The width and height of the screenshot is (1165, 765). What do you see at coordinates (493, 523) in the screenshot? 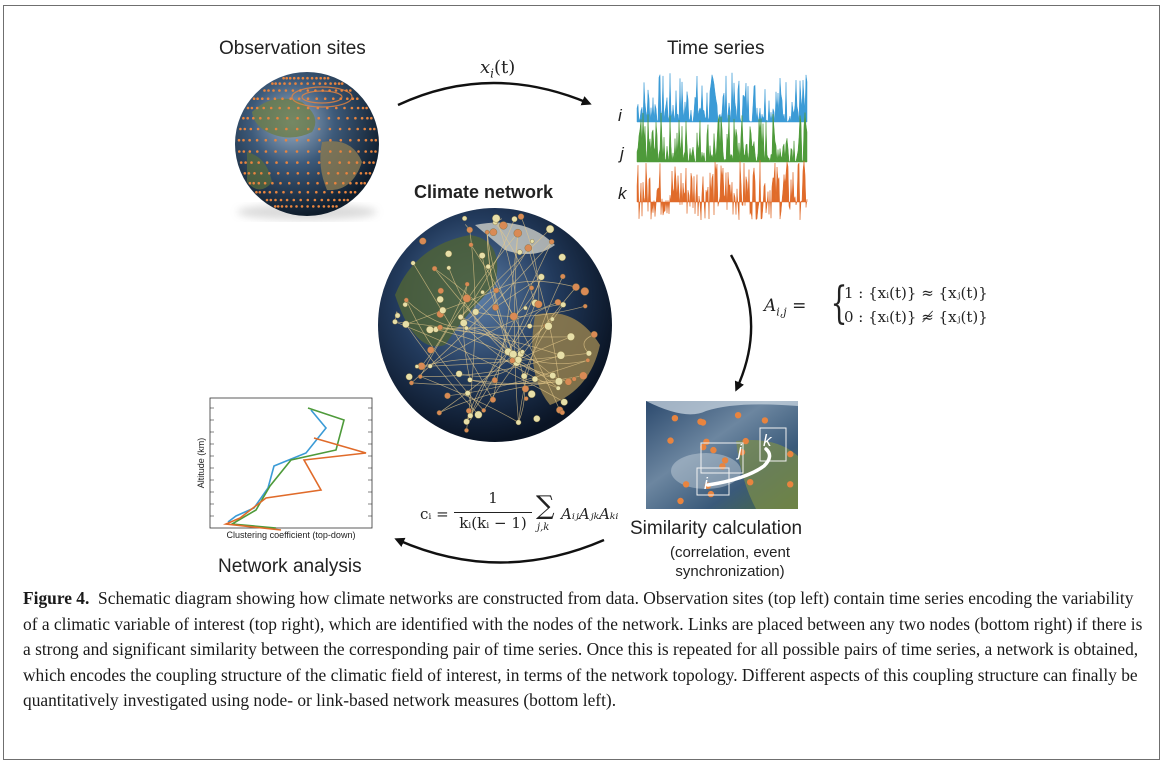
I see `clustering-den: kᵢ(kᵢ − 1)` at bounding box center [493, 523].